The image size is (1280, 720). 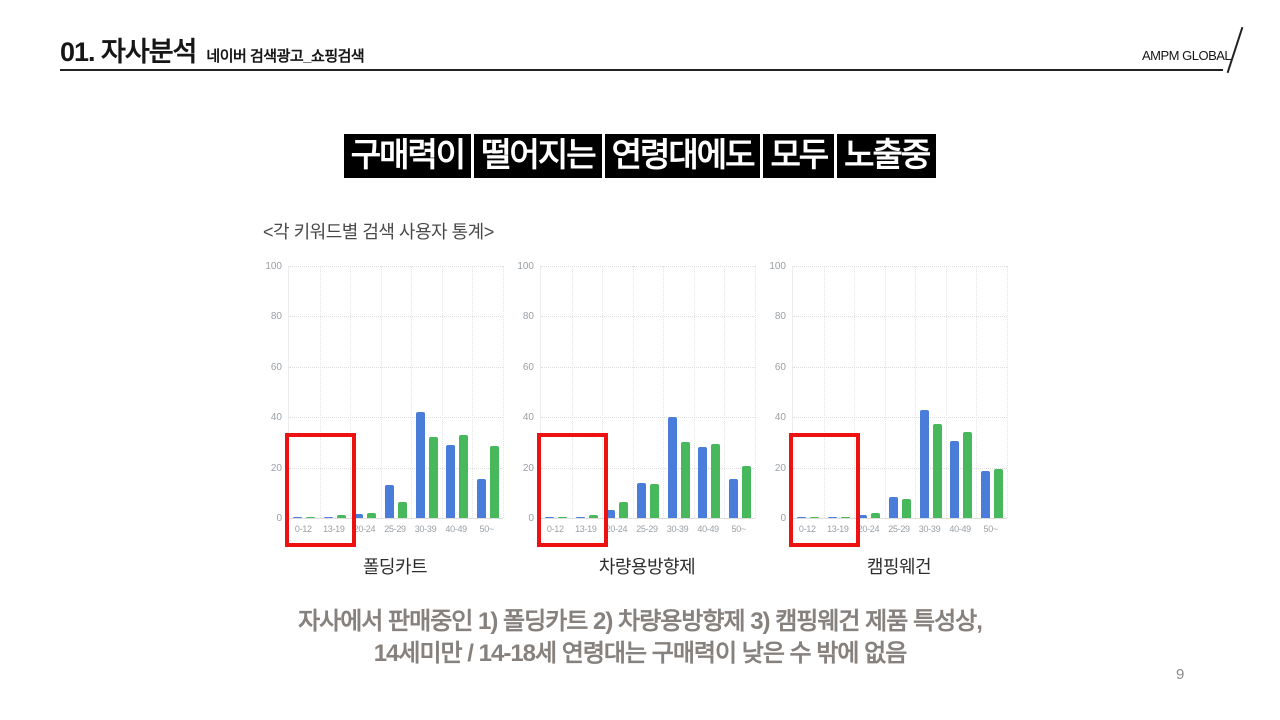 I want to click on x-axis-tick-label: 50~, so click(x=739, y=529).